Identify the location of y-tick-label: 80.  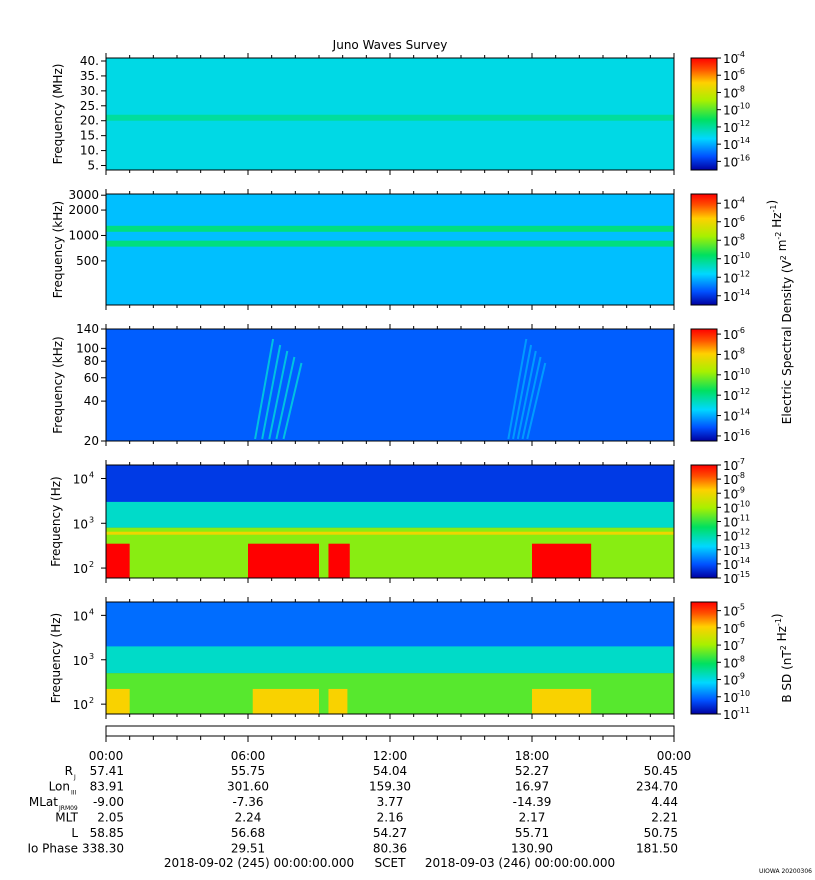
(91, 361).